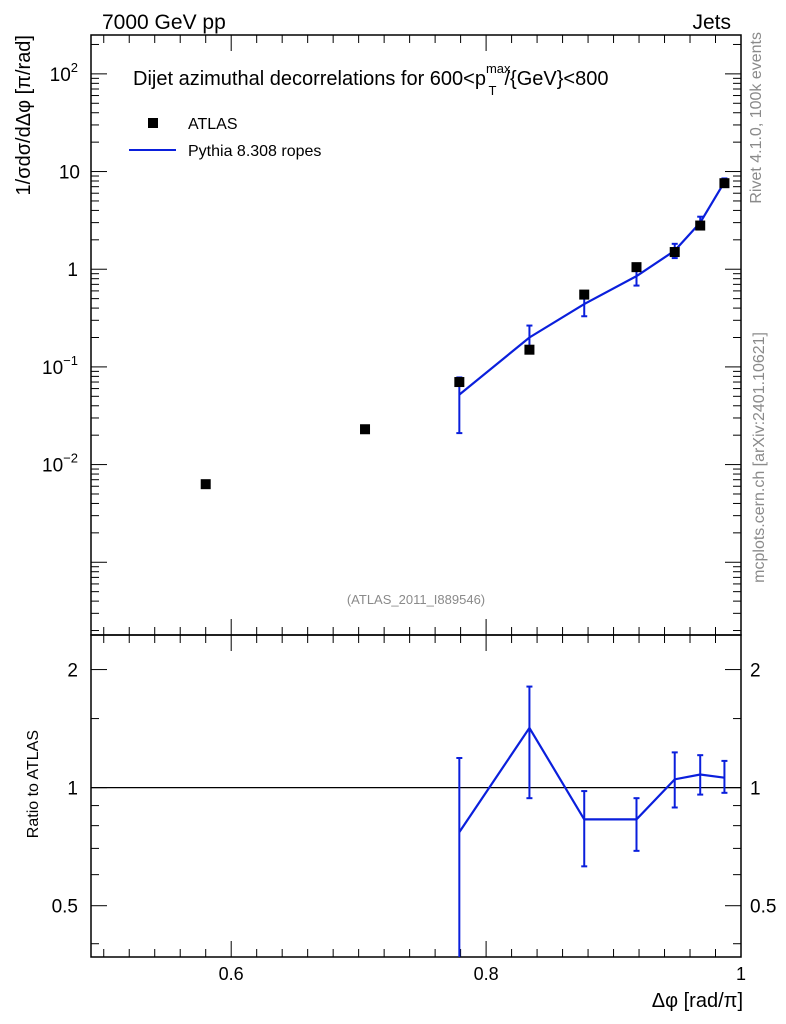 Image resolution: width=786 pixels, height=1024 pixels. What do you see at coordinates (213, 124) in the screenshot?
I see `legend-atlas-label: ATLAS` at bounding box center [213, 124].